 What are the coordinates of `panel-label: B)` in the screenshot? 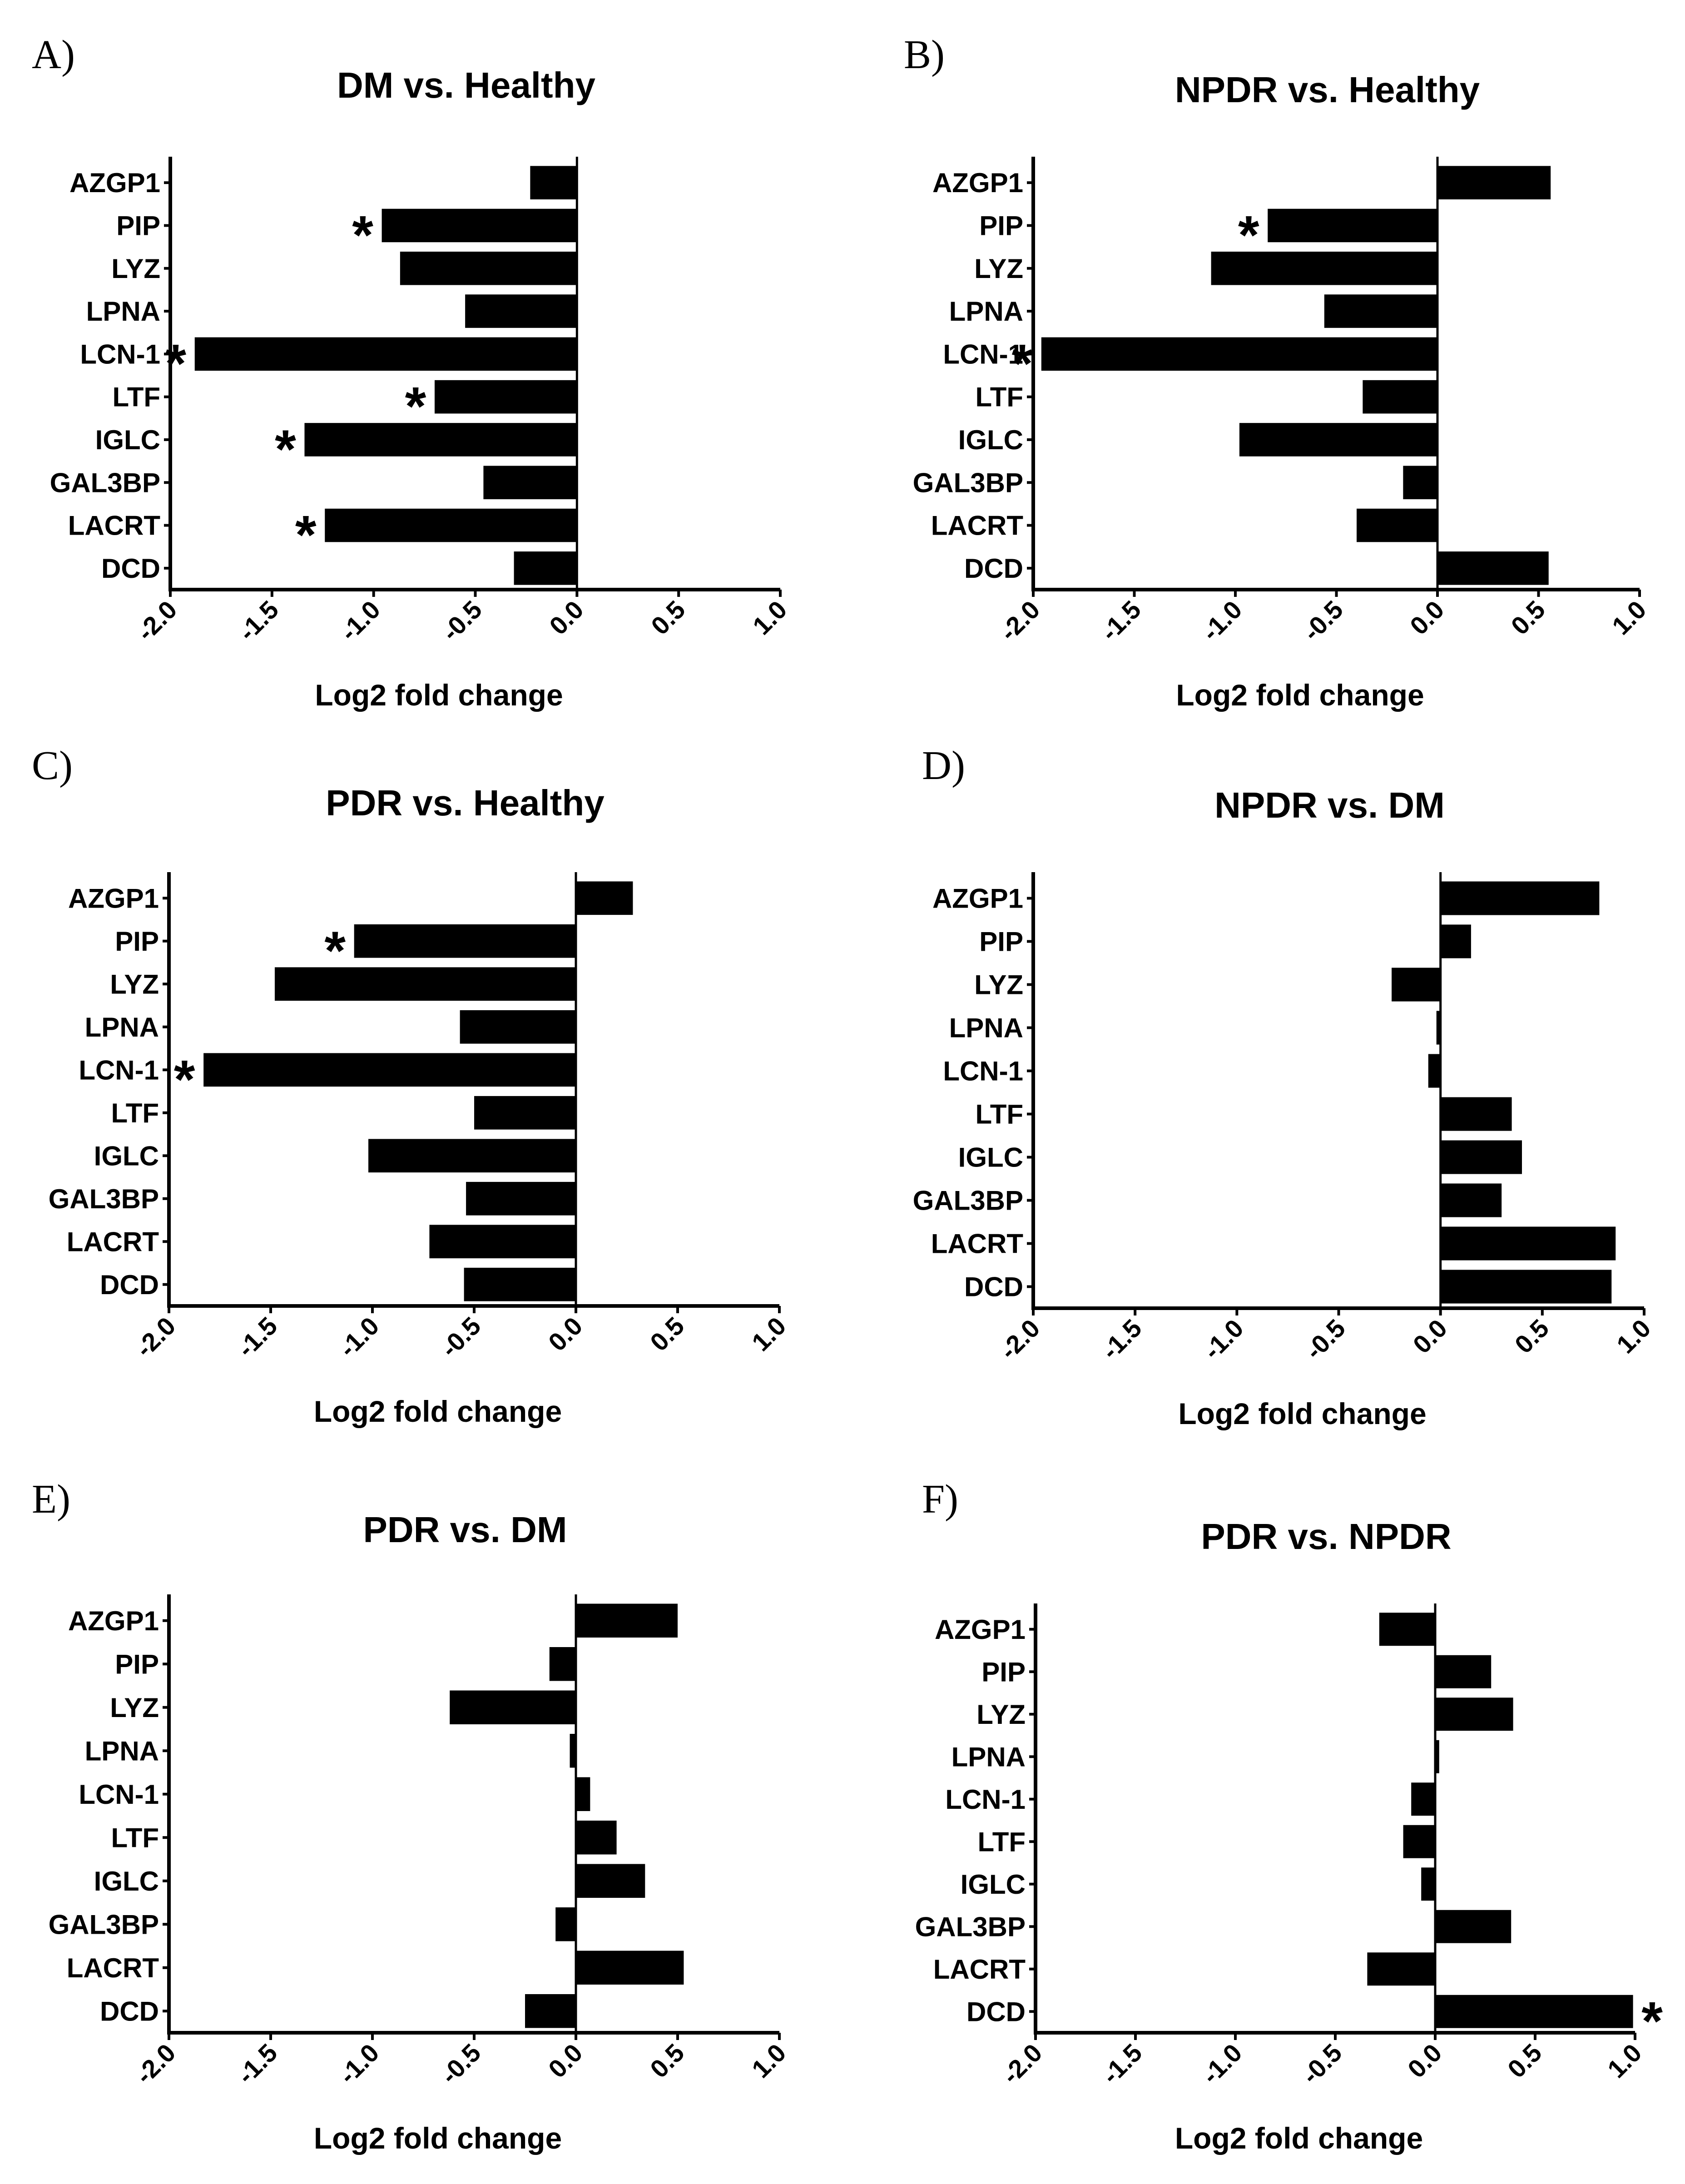 It's located at (924, 54).